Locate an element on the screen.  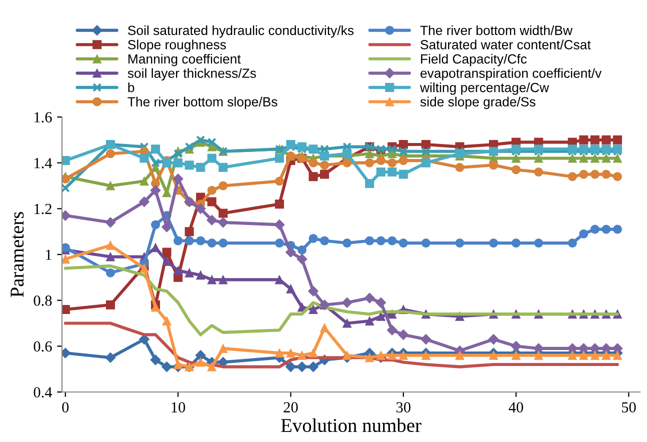
legend-label: wilting percentage/Cw is located at coordinates (485, 88).